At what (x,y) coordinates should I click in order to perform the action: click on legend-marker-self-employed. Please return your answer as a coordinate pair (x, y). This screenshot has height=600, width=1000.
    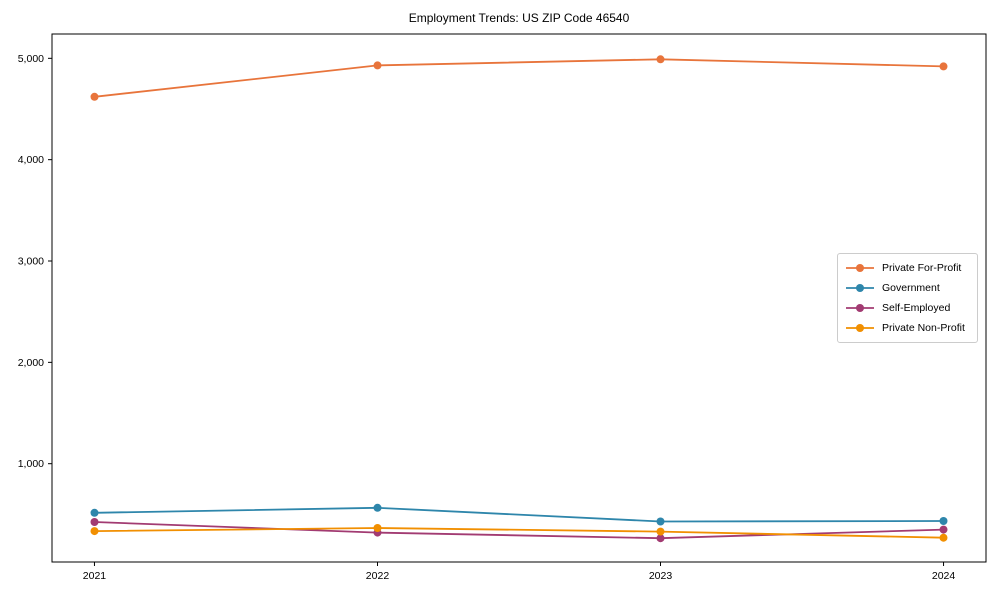
    Looking at the image, I should click on (860, 308).